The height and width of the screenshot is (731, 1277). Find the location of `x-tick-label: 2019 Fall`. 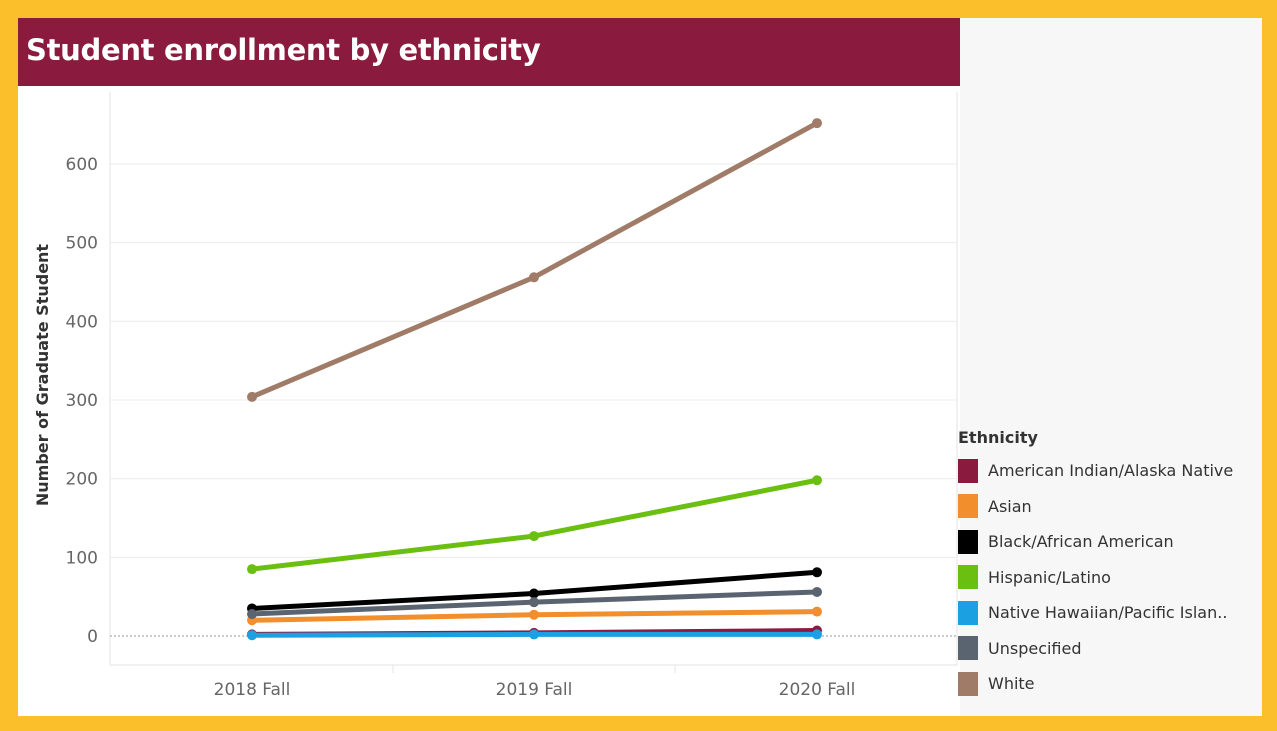

x-tick-label: 2019 Fall is located at coordinates (534, 690).